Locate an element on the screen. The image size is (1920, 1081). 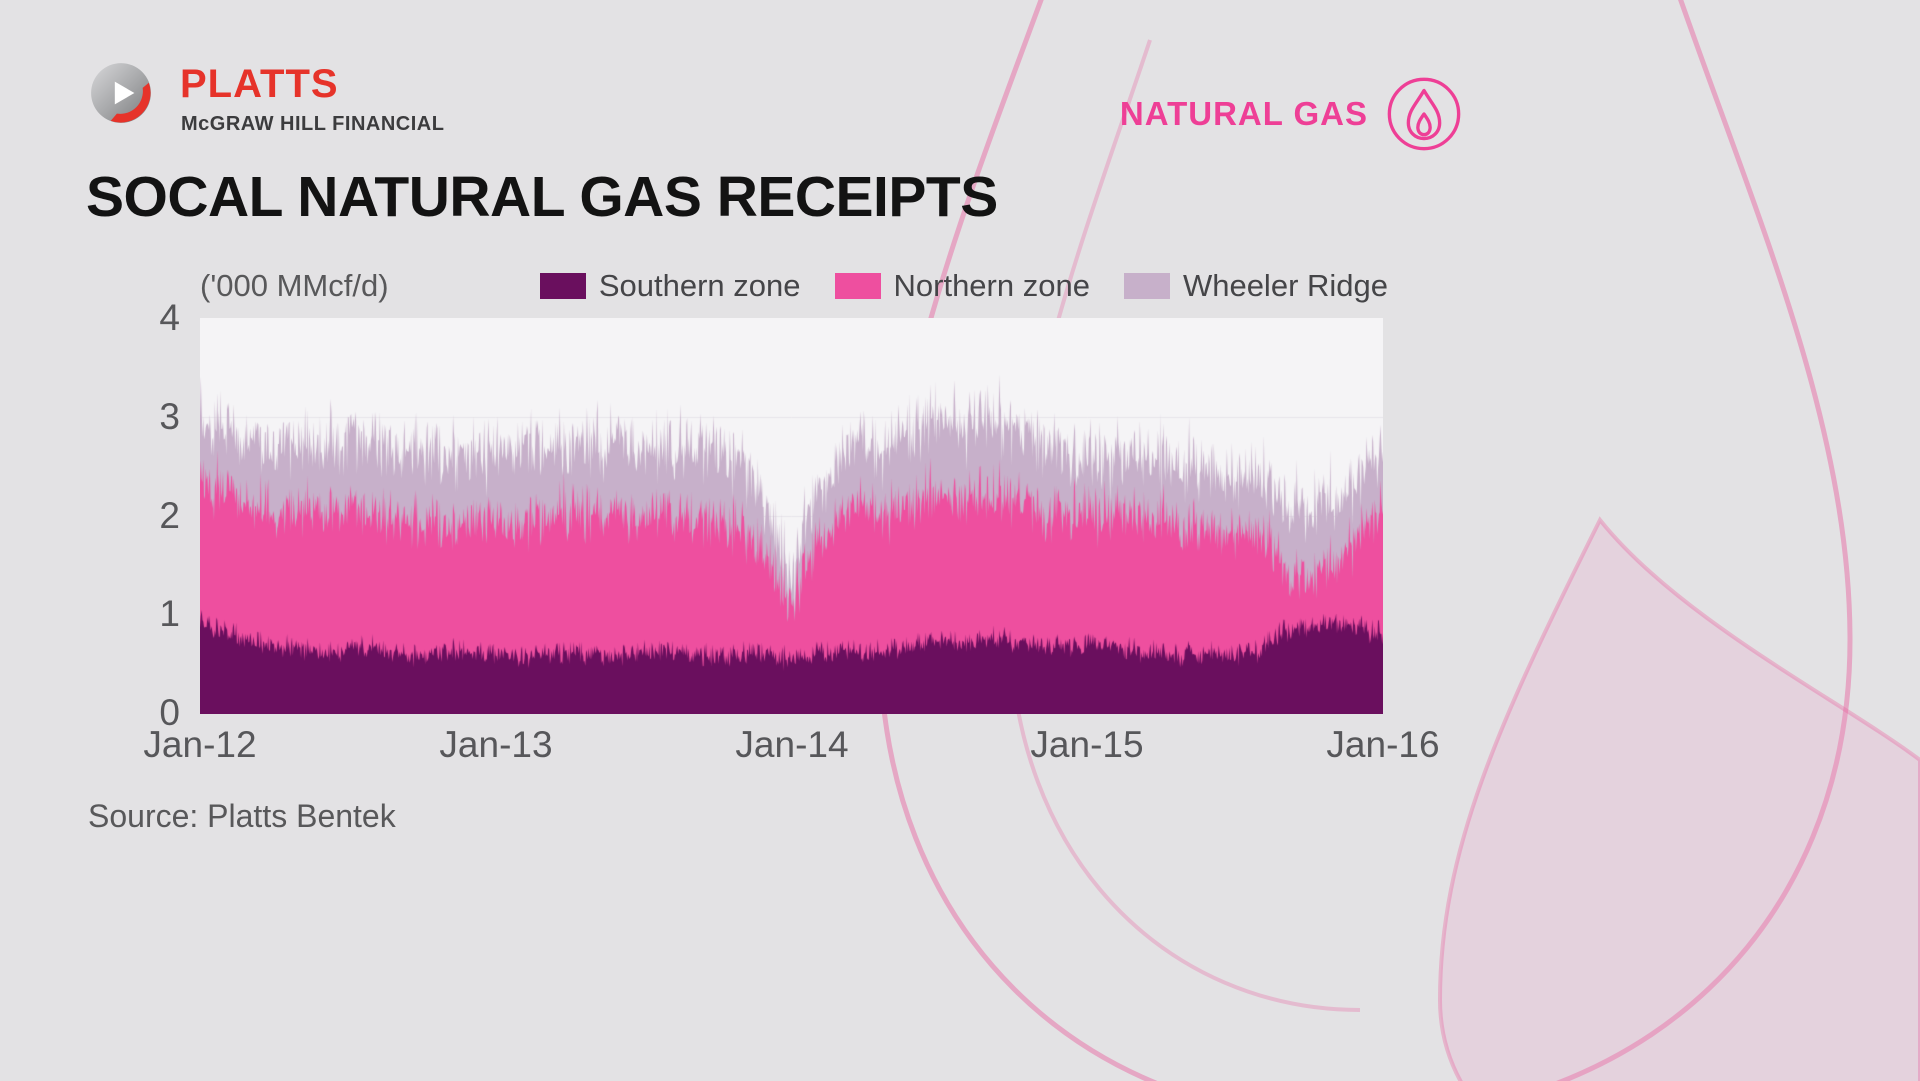
natural-gas-badge-label: NATURAL GAS is located at coordinates (1243, 113).